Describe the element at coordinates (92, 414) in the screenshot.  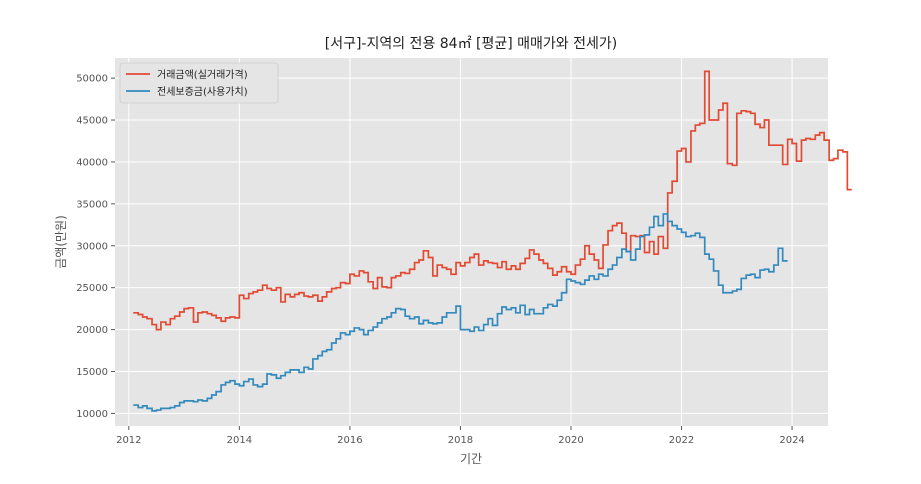
I see `y-tick-label: 10000` at that location.